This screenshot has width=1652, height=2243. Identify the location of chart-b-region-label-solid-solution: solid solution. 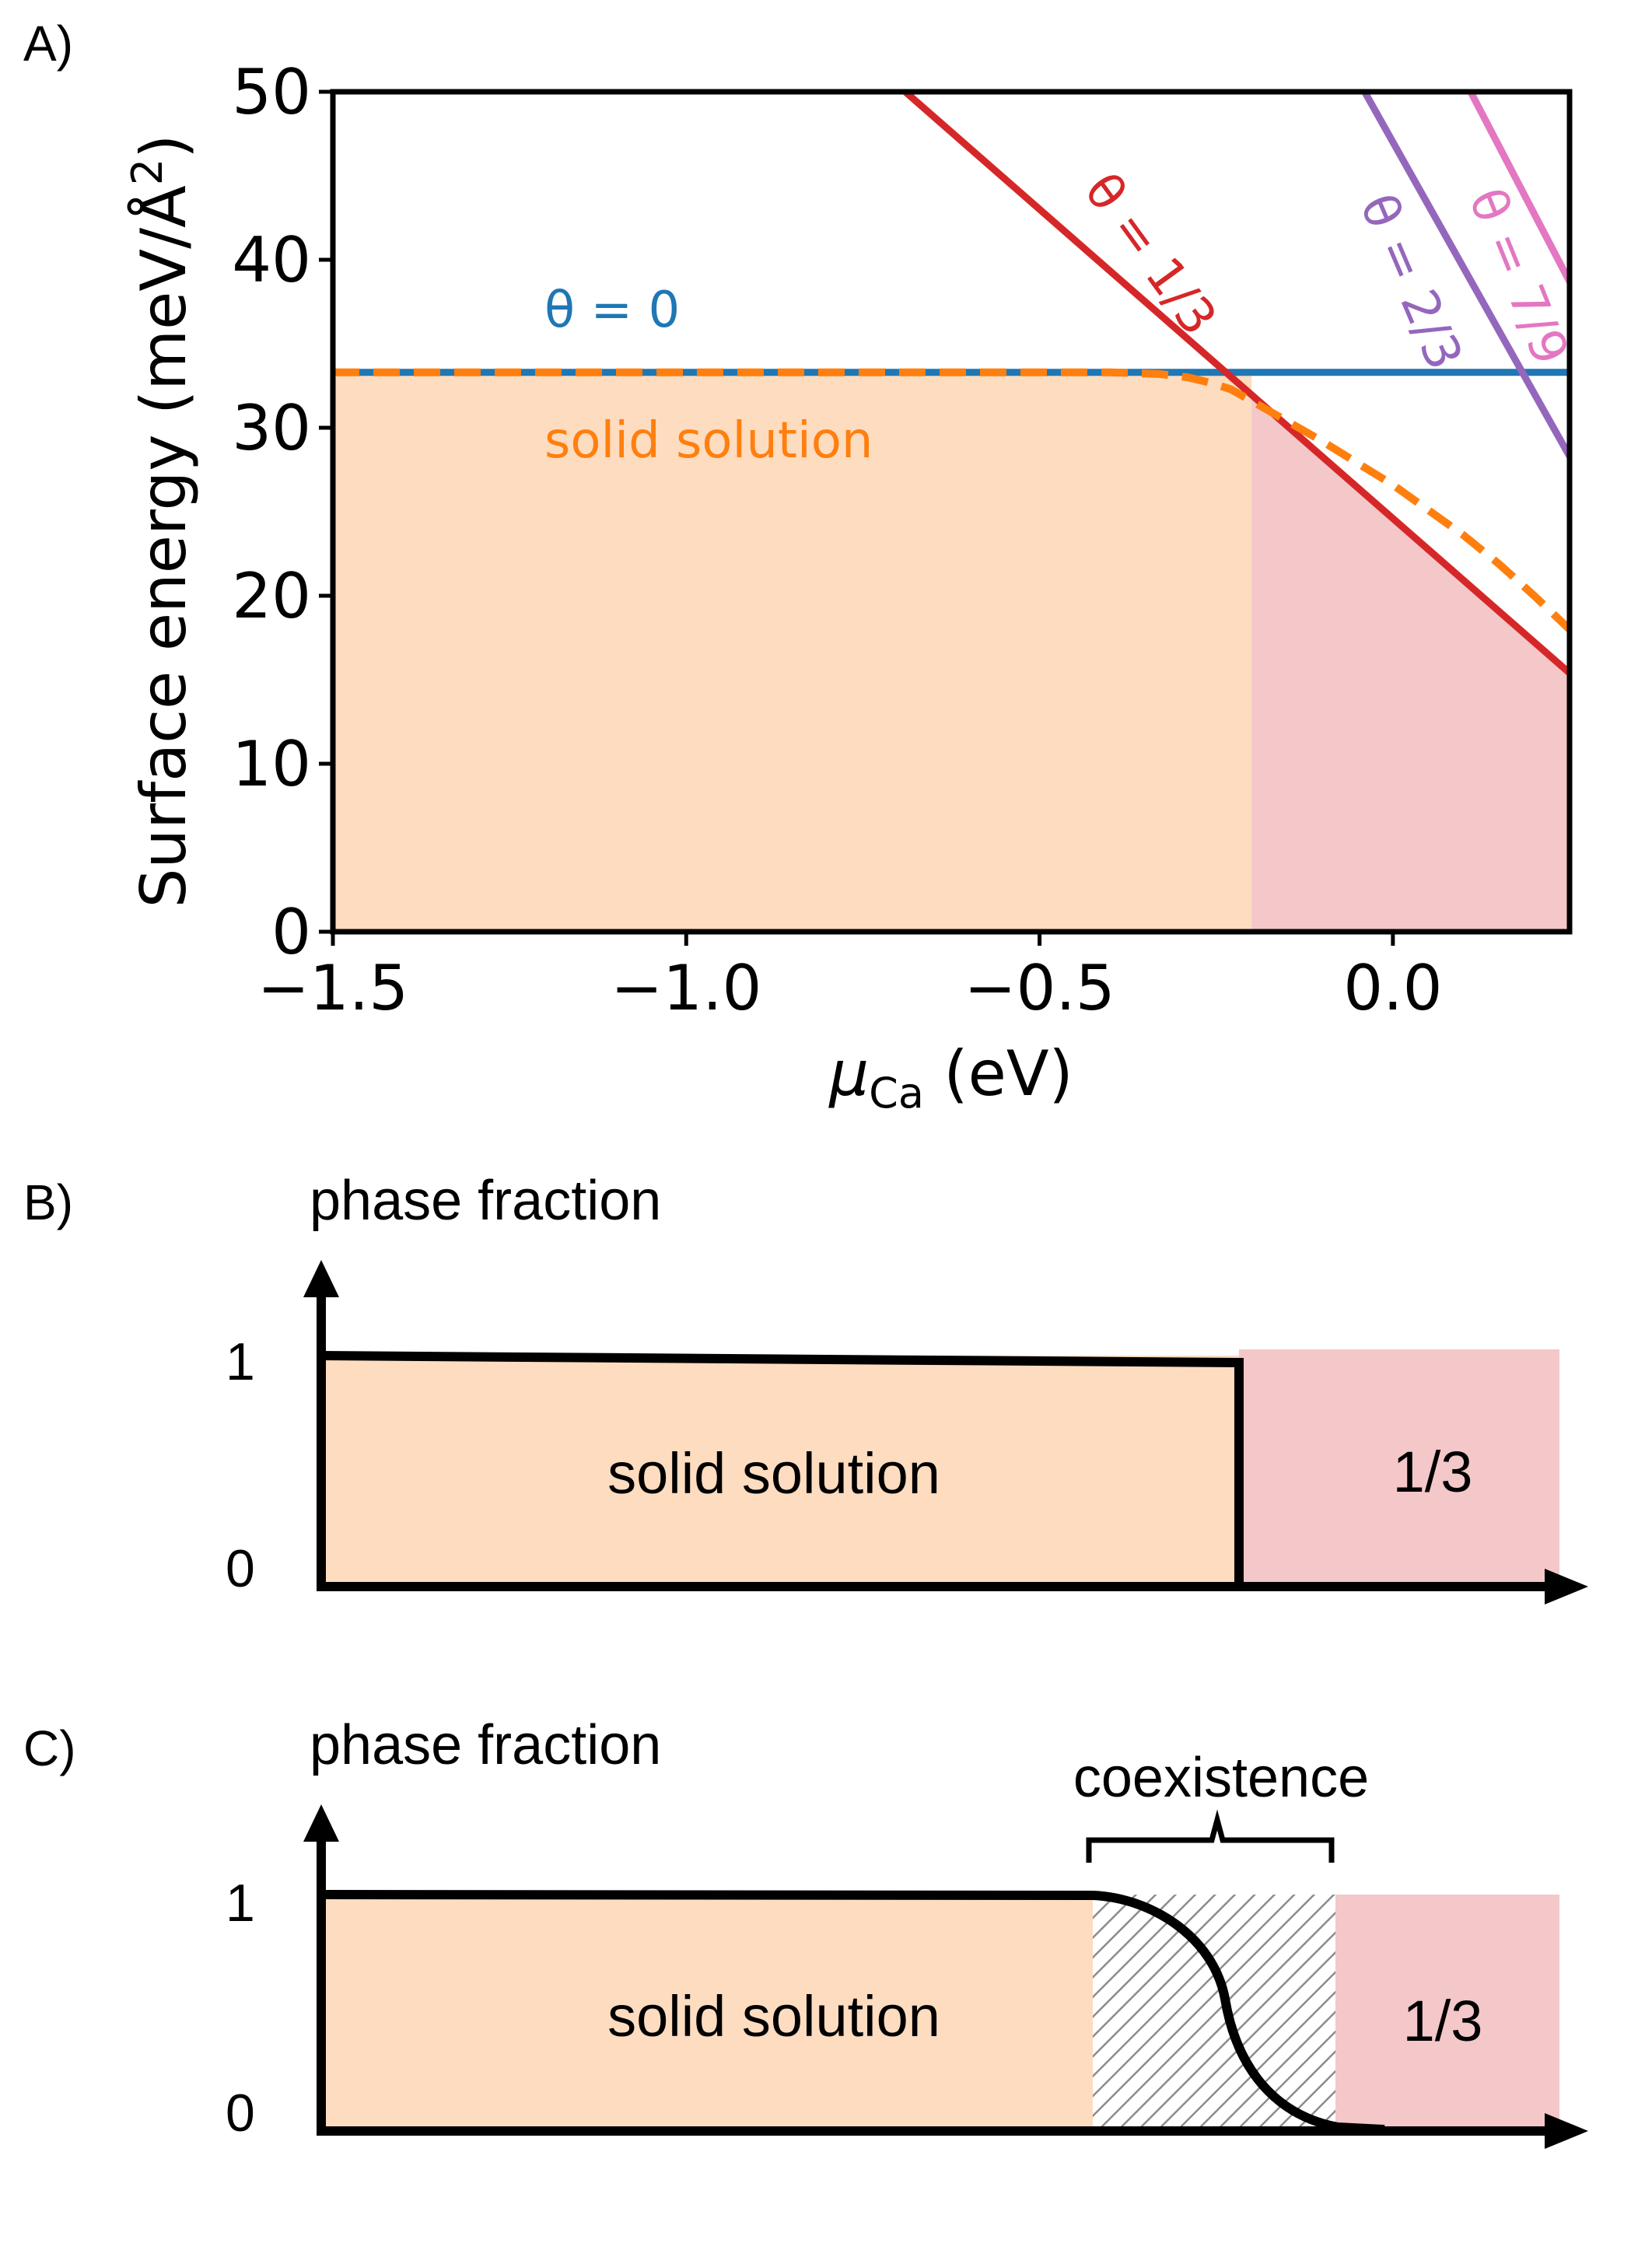
(774, 1473).